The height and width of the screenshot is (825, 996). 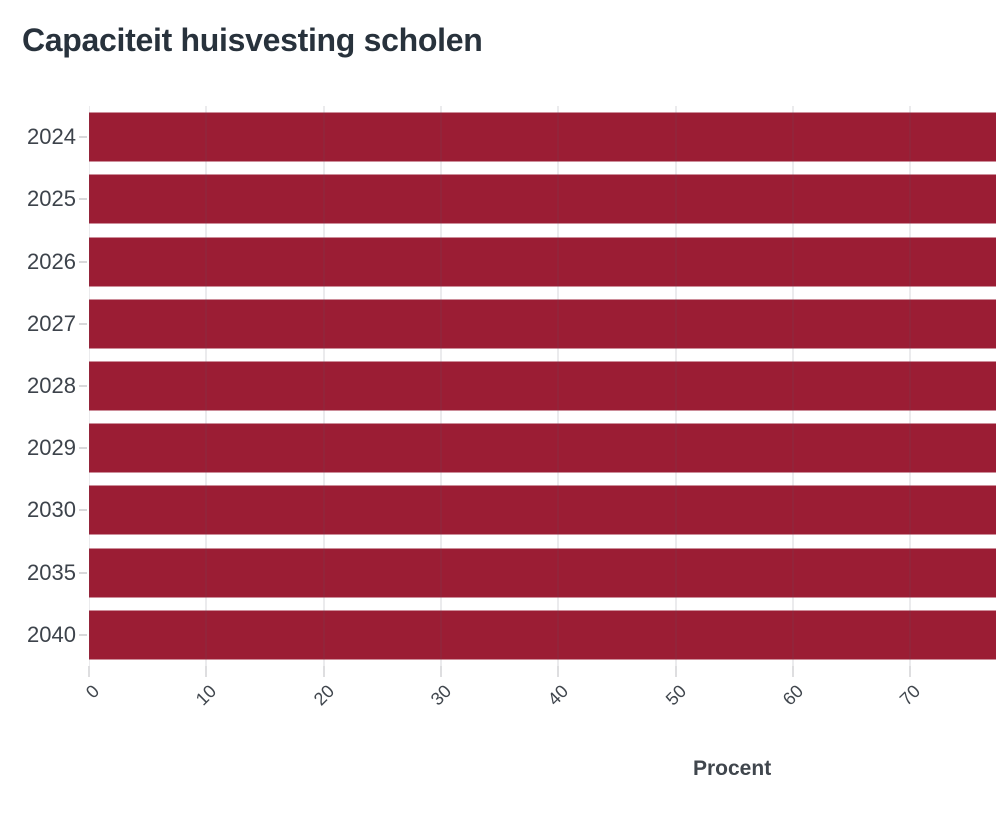 I want to click on bar-2027, so click(x=542, y=324).